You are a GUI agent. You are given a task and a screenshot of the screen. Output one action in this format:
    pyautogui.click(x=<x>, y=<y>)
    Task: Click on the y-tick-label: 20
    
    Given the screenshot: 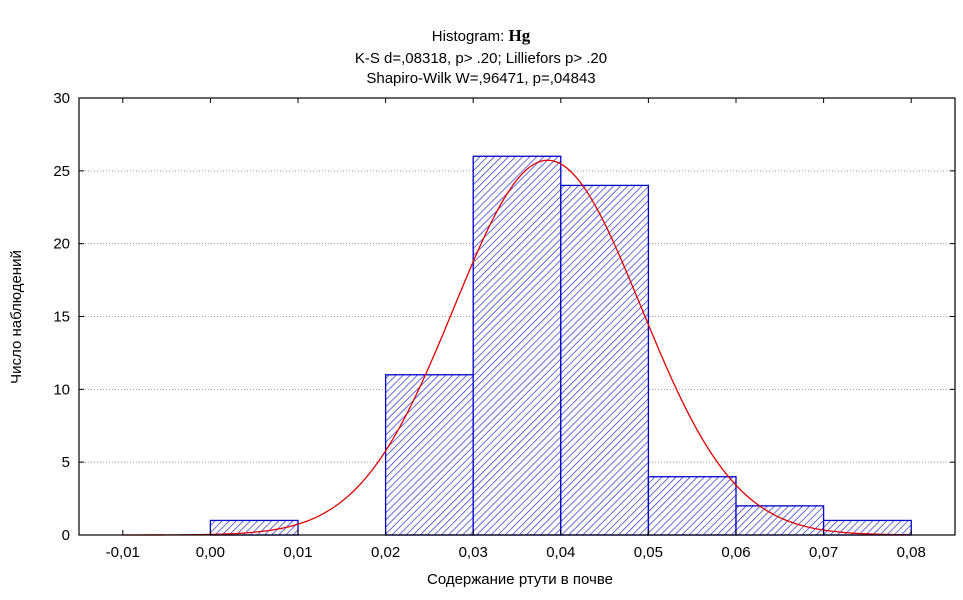 What is the action you would take?
    pyautogui.click(x=61, y=244)
    